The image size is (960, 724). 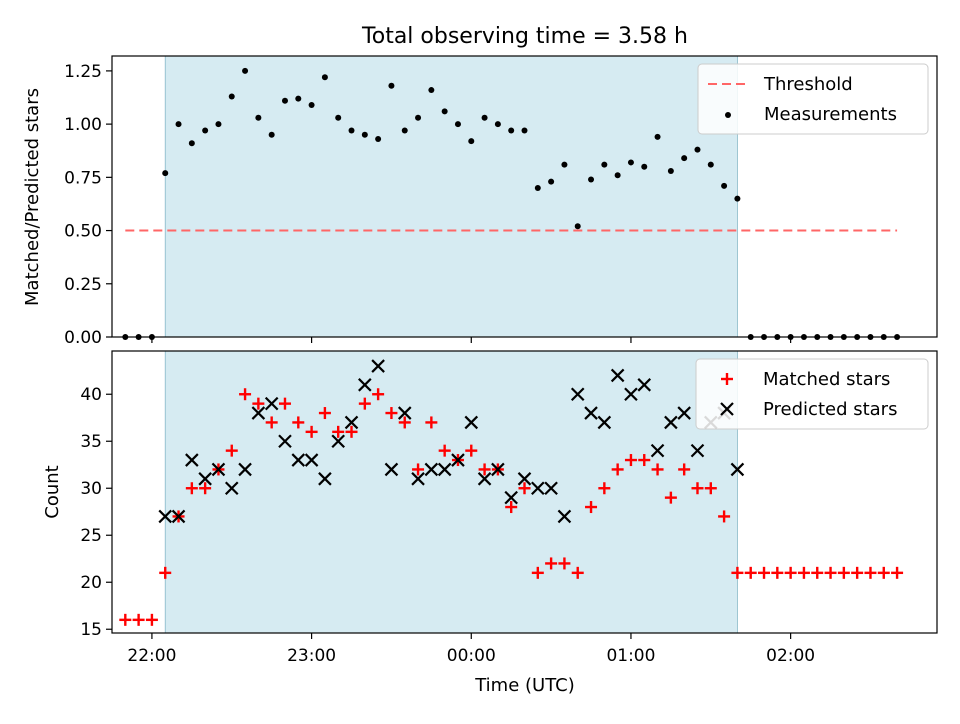 What do you see at coordinates (826, 379) in the screenshot?
I see `matched-legend-label: Matched stars` at bounding box center [826, 379].